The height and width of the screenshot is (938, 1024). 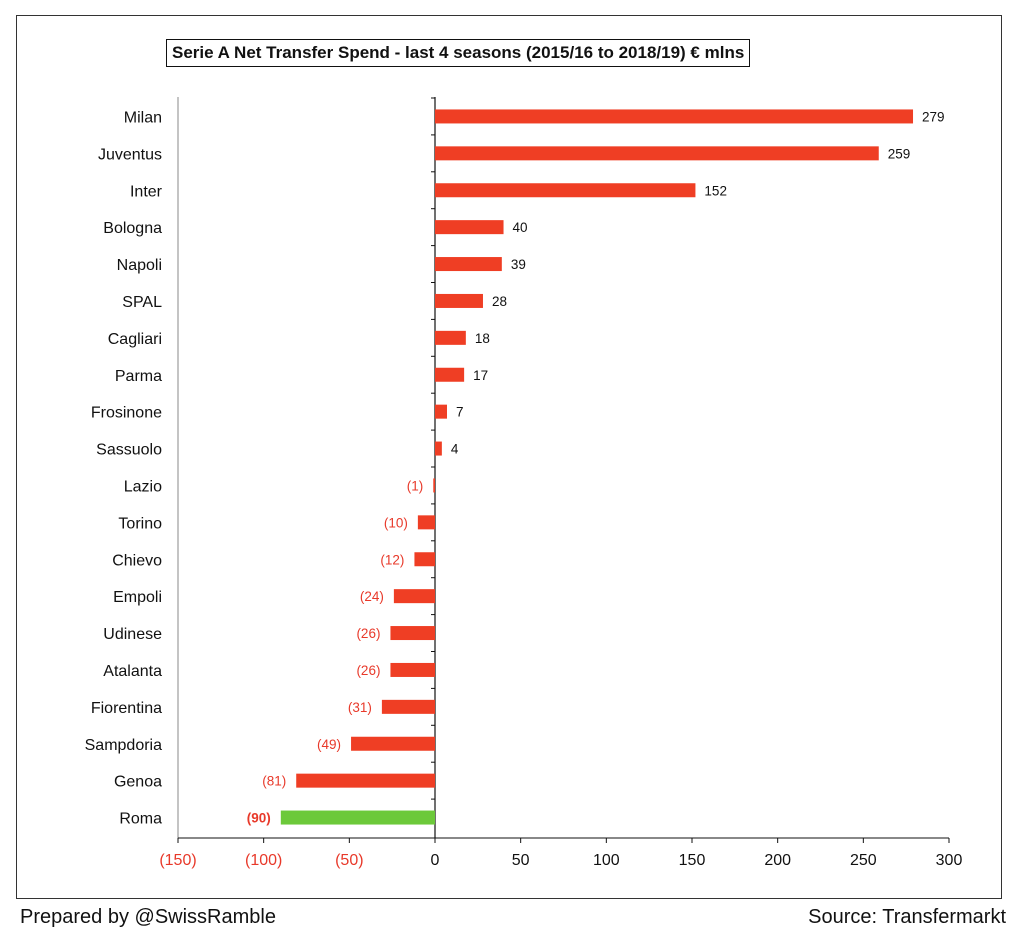 I want to click on value-label: 152, so click(x=715, y=190).